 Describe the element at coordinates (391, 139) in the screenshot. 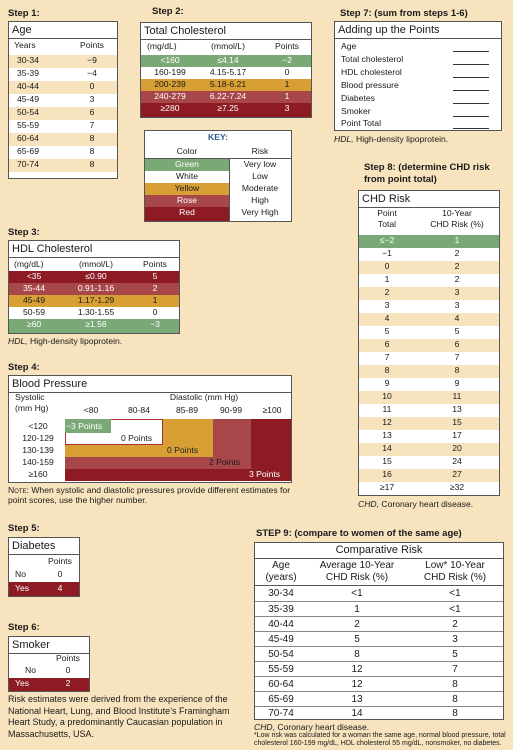

I see `step7-caption: HDL, High-density lipoprotein.` at that location.